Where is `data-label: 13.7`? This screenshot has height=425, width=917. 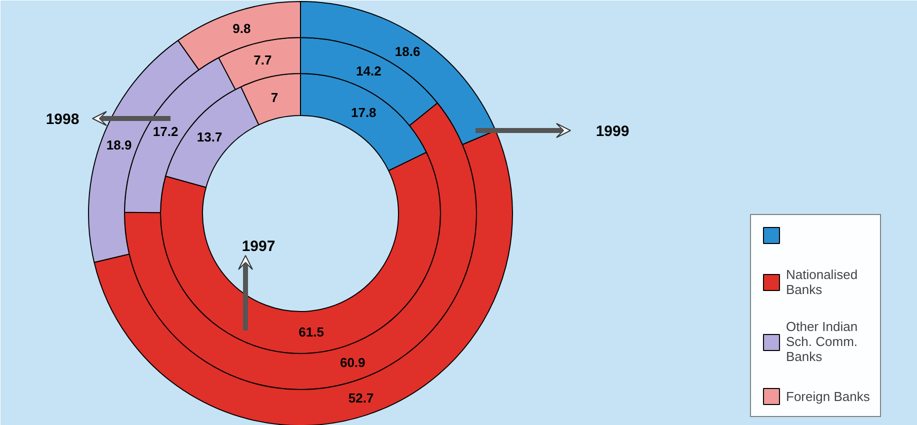
data-label: 13.7 is located at coordinates (209, 136).